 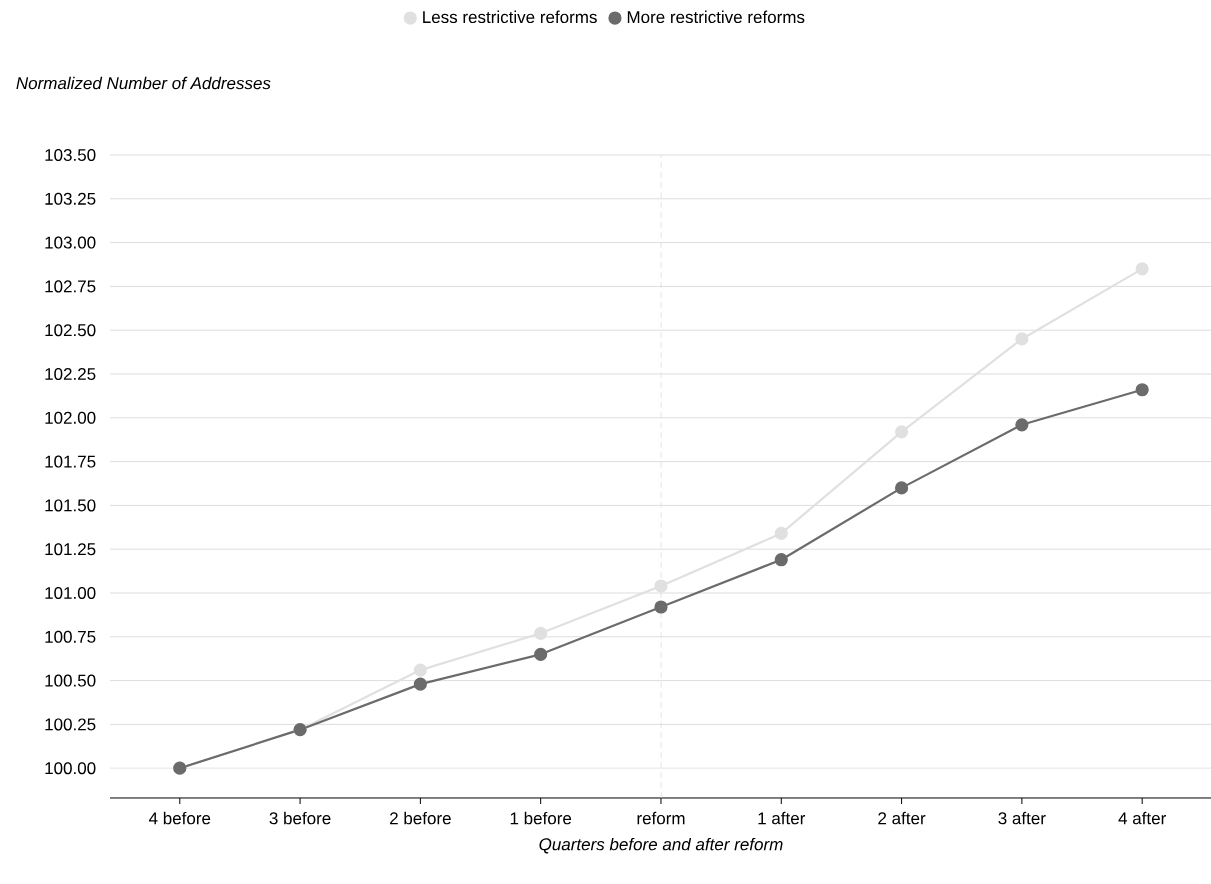 What do you see at coordinates (70, 593) in the screenshot?
I see `y-tick-label: 101.00` at bounding box center [70, 593].